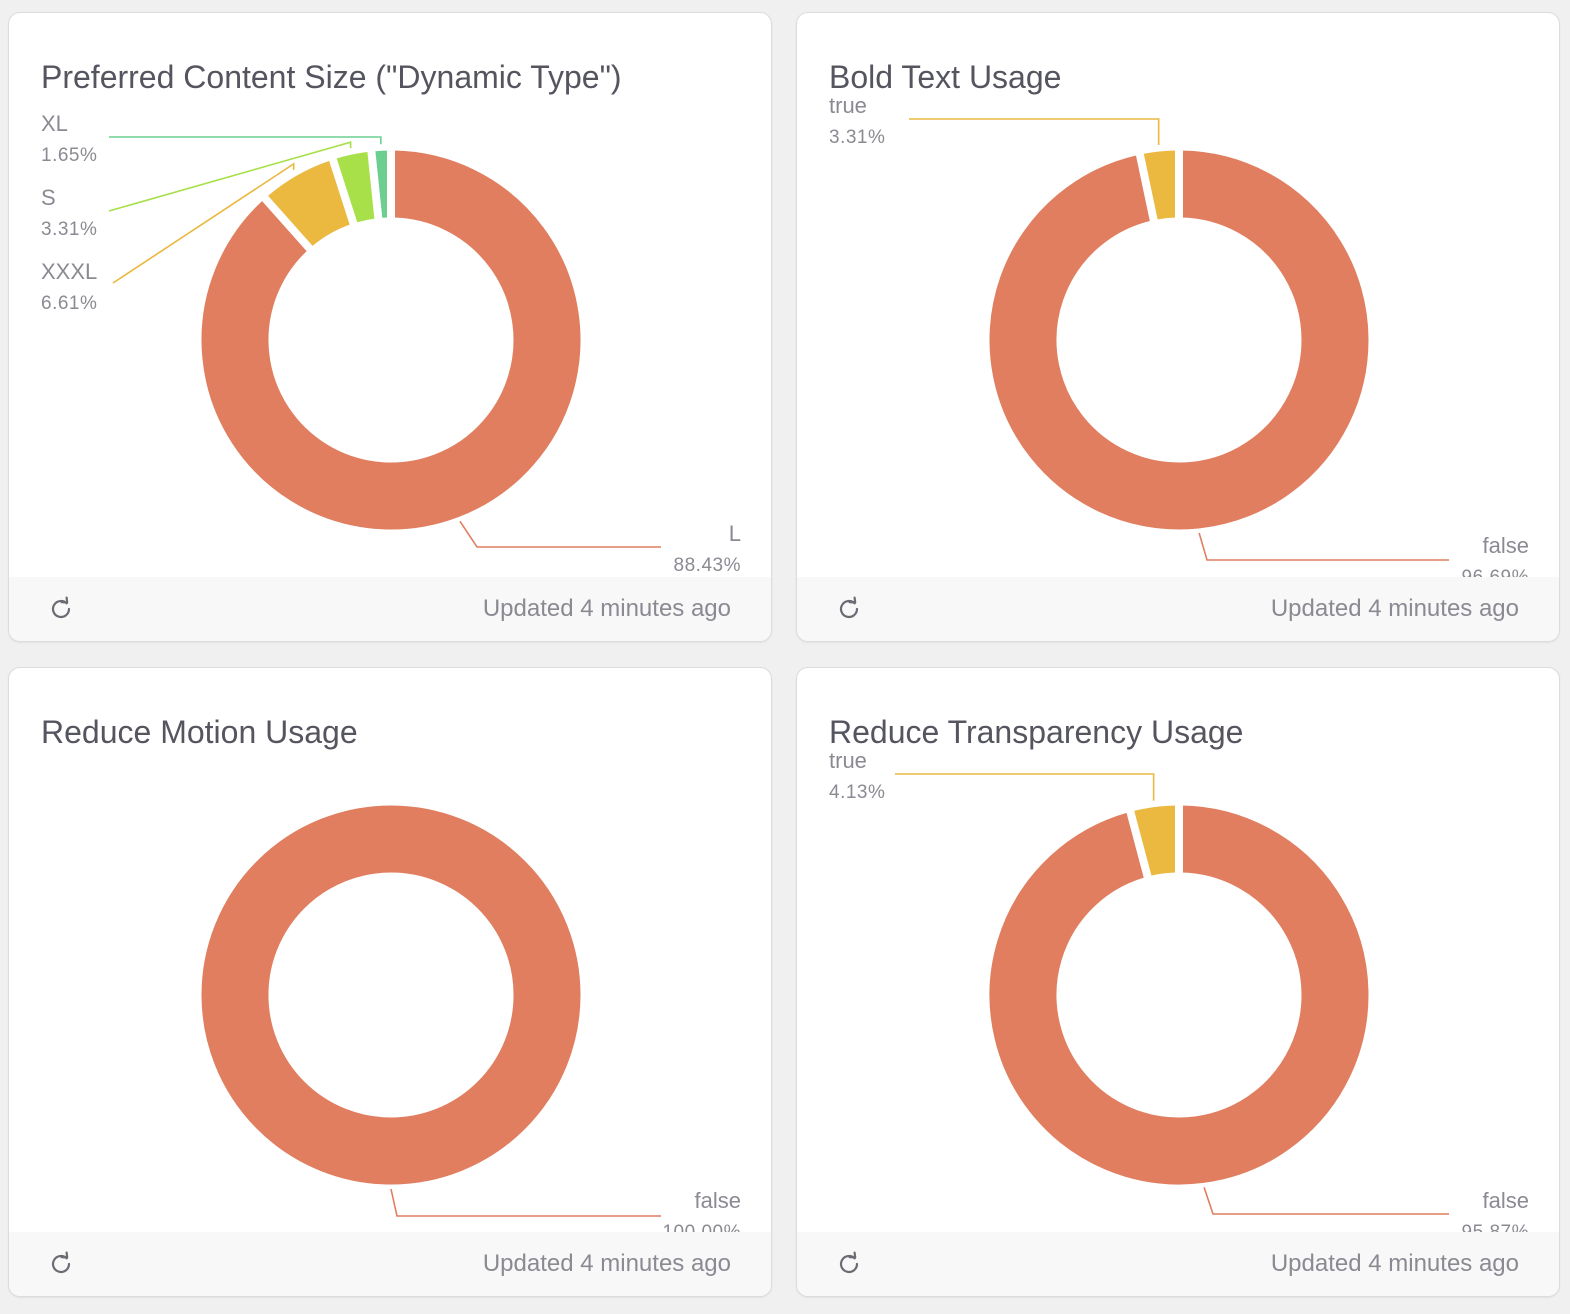 This screenshot has width=1570, height=1314. I want to click on donut-slice-xl, so click(381, 184).